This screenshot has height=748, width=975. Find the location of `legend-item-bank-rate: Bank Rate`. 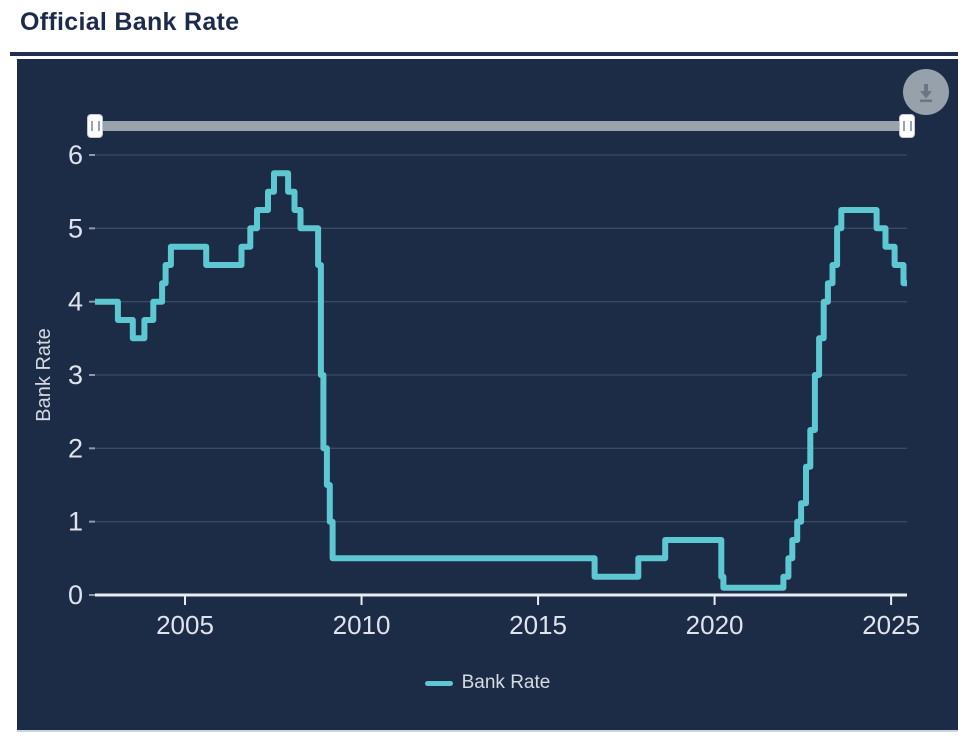

legend-item-bank-rate: Bank Rate is located at coordinates (487, 683).